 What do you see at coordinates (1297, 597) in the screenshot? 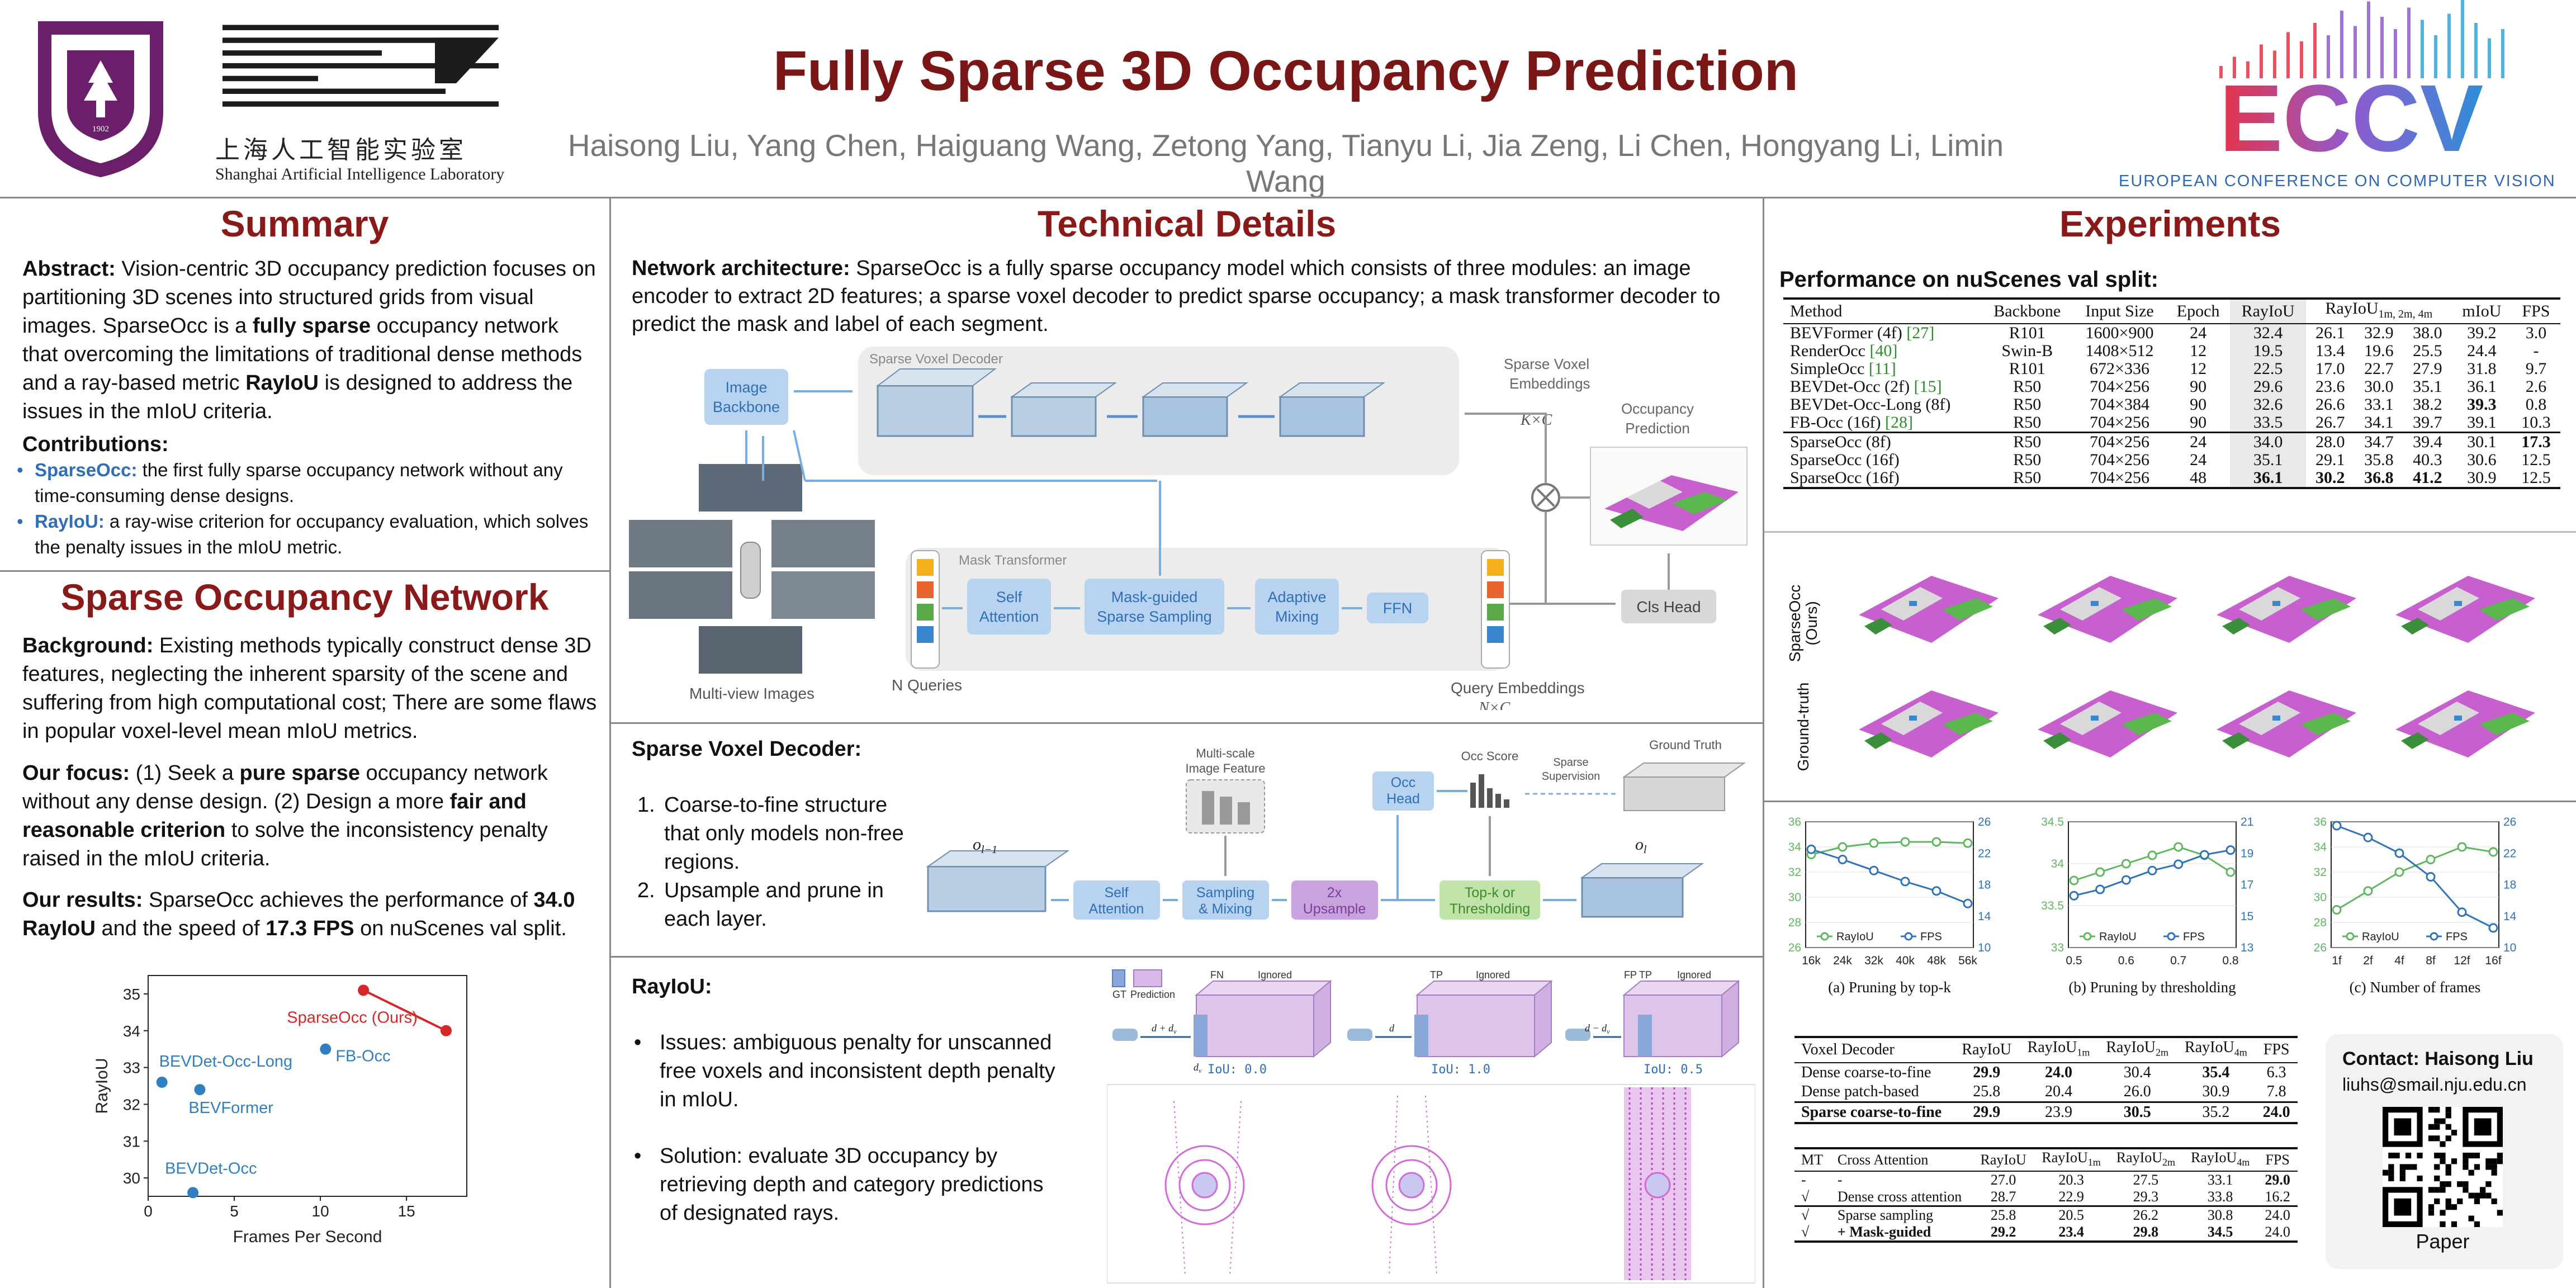
I see `adaptive-mixing-line1: Adaptive` at bounding box center [1297, 597].